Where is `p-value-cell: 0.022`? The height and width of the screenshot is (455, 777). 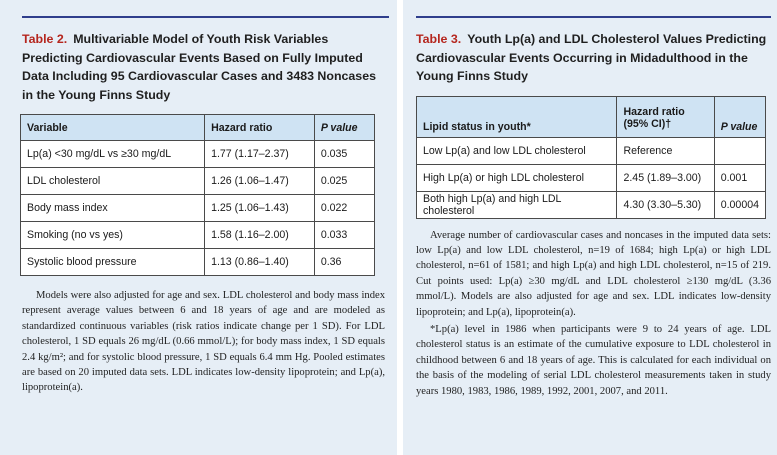 p-value-cell: 0.022 is located at coordinates (344, 208).